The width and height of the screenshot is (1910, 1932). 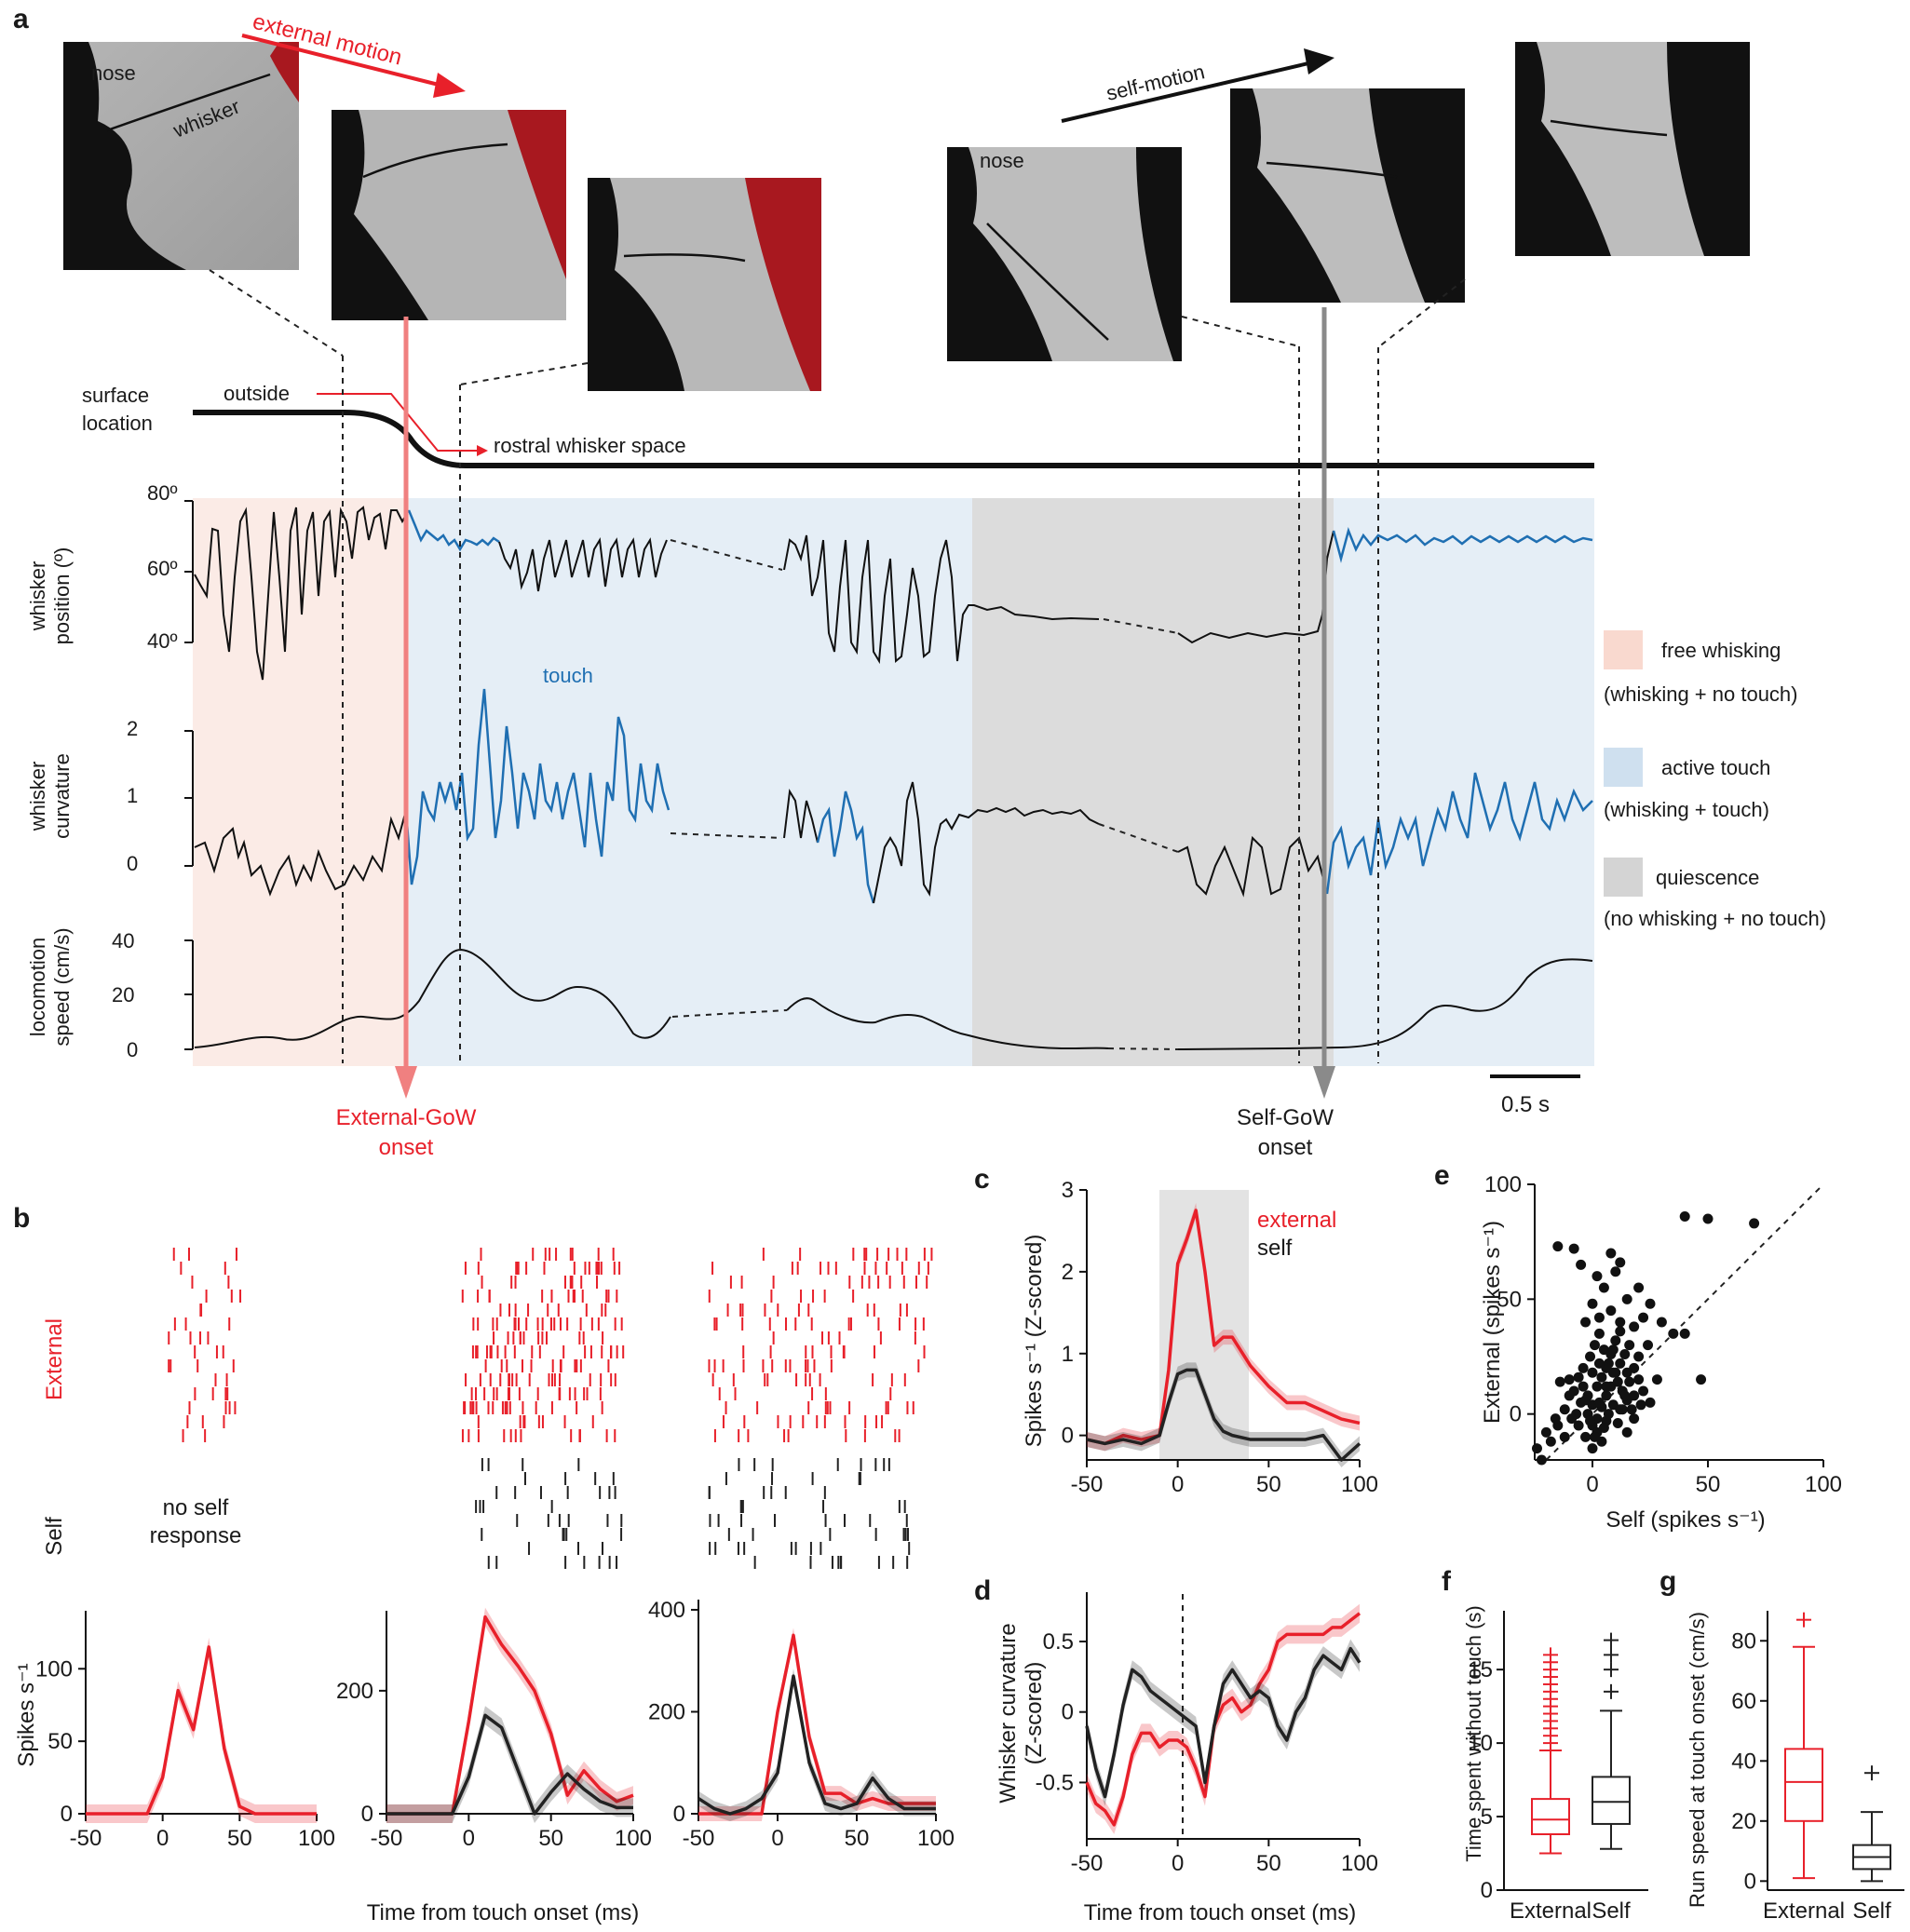 I want to click on panel-e-ylabel: External (spikes s⁻¹), so click(x=1492, y=1322).